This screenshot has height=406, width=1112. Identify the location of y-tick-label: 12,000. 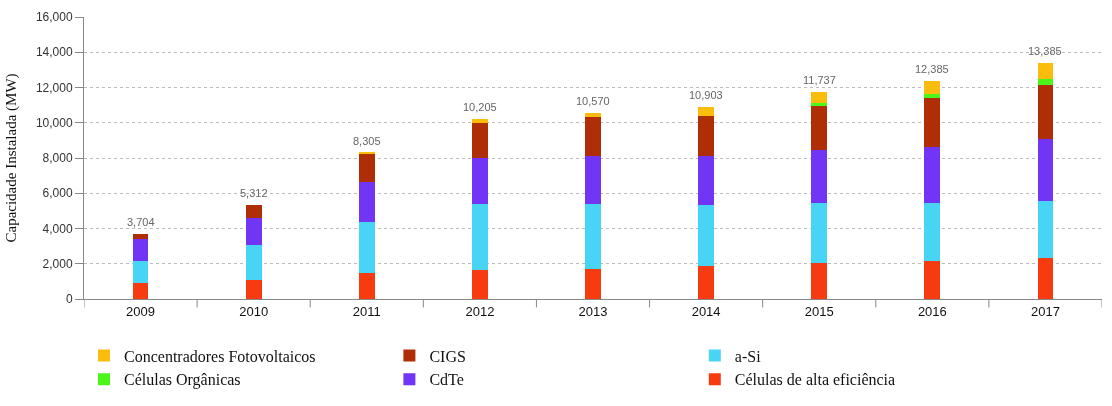
(54, 87).